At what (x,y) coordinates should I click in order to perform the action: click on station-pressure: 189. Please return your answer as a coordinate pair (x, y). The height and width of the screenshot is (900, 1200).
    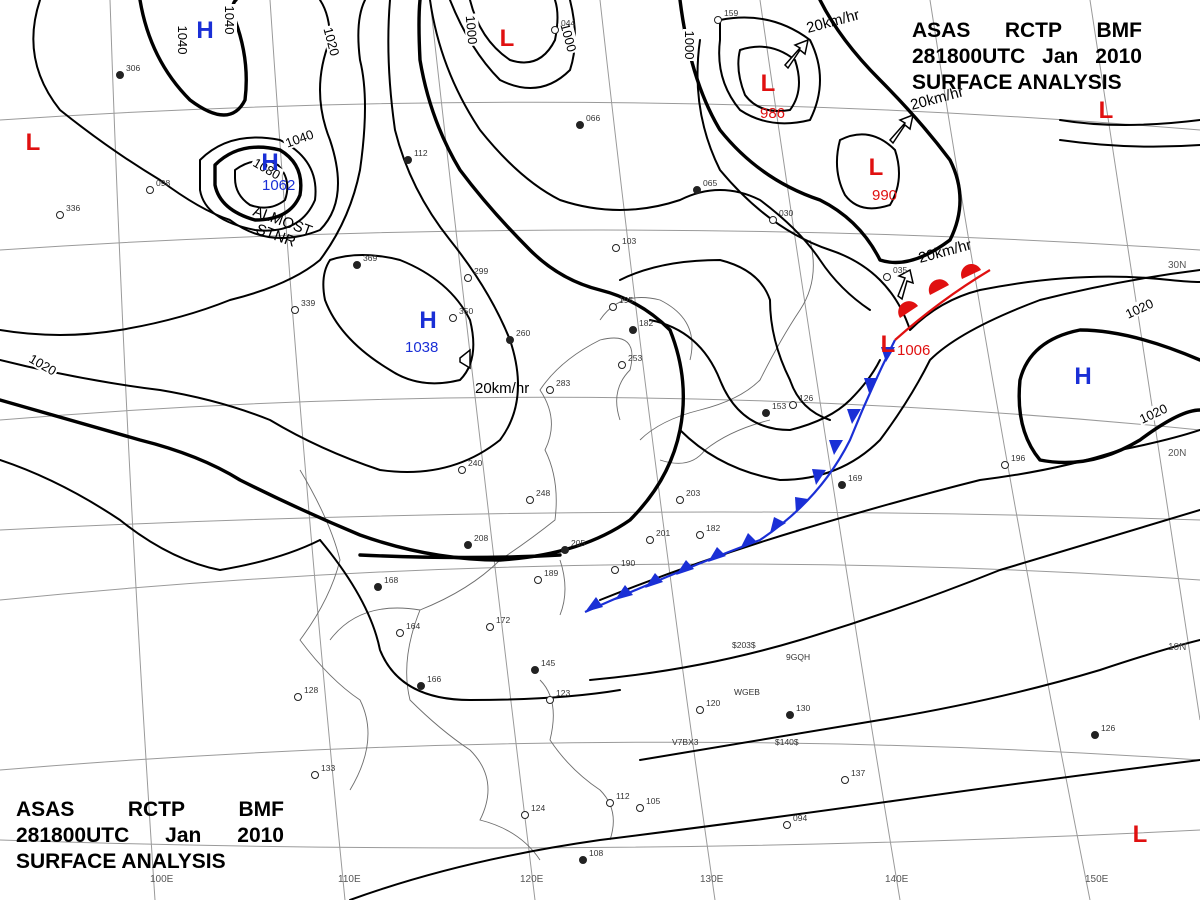
    Looking at the image, I should click on (551, 573).